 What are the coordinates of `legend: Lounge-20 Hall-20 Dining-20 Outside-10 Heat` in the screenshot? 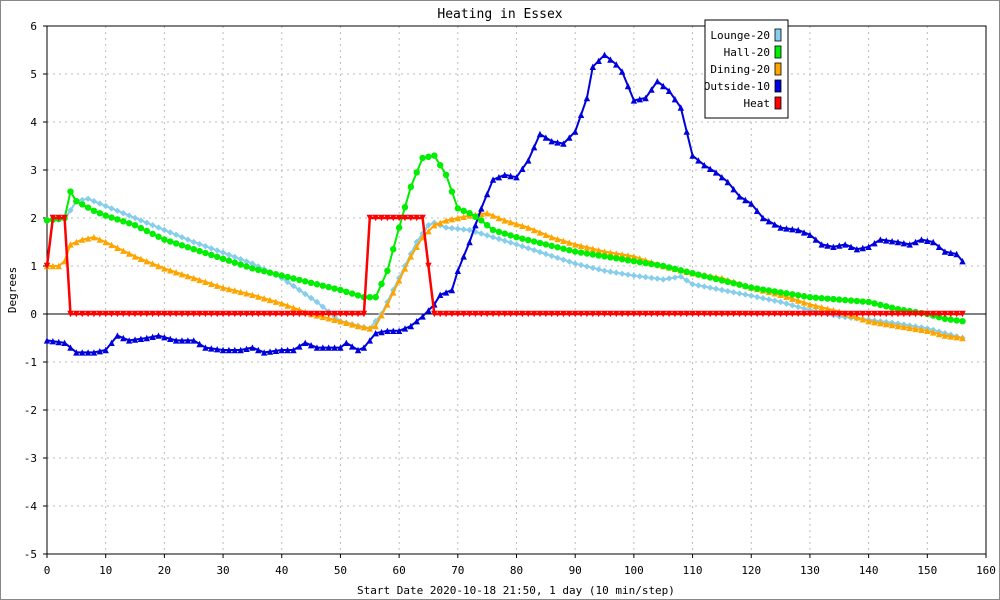 It's located at (746, 69).